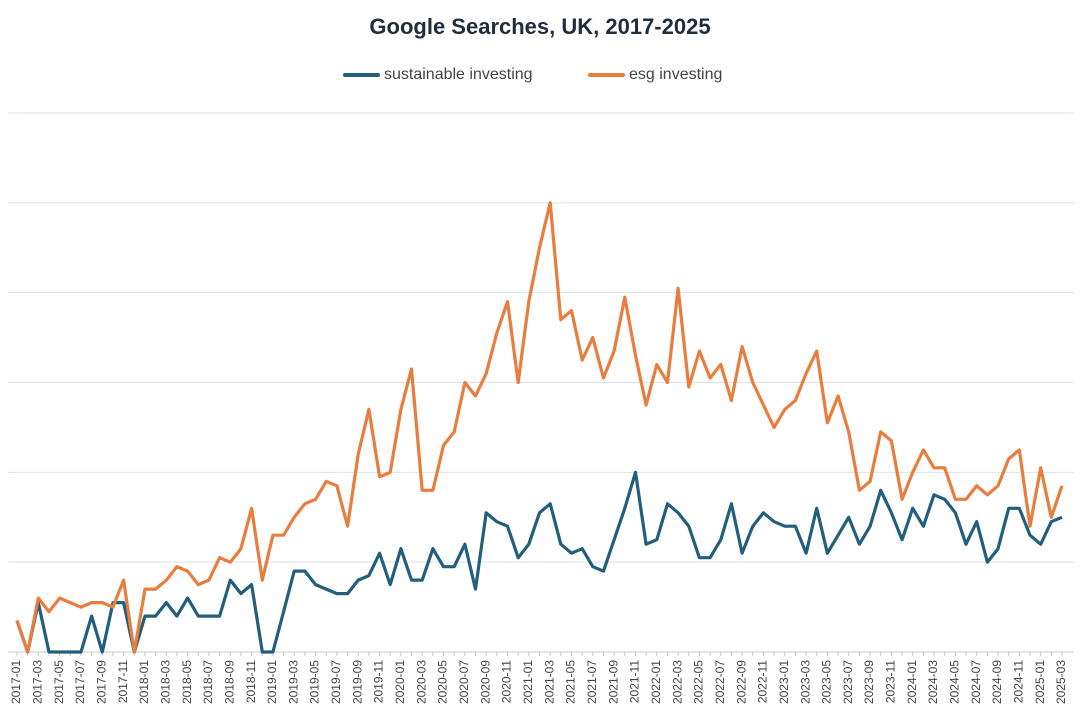  Describe the element at coordinates (37, 682) in the screenshot. I see `x-tick-label: 2017-03` at that location.